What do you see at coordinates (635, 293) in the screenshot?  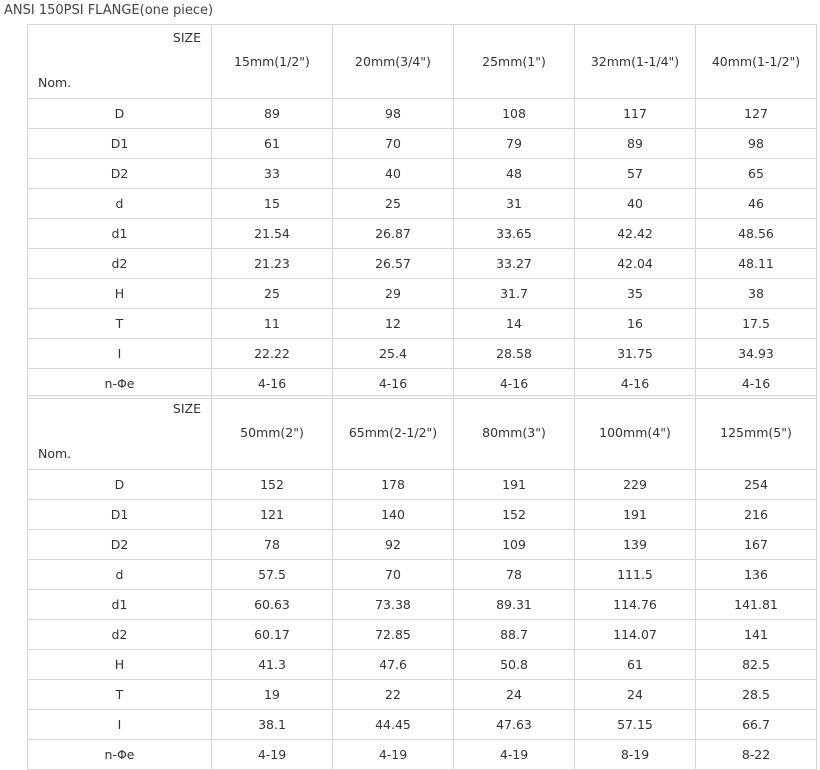 I see `table-cell: 35` at bounding box center [635, 293].